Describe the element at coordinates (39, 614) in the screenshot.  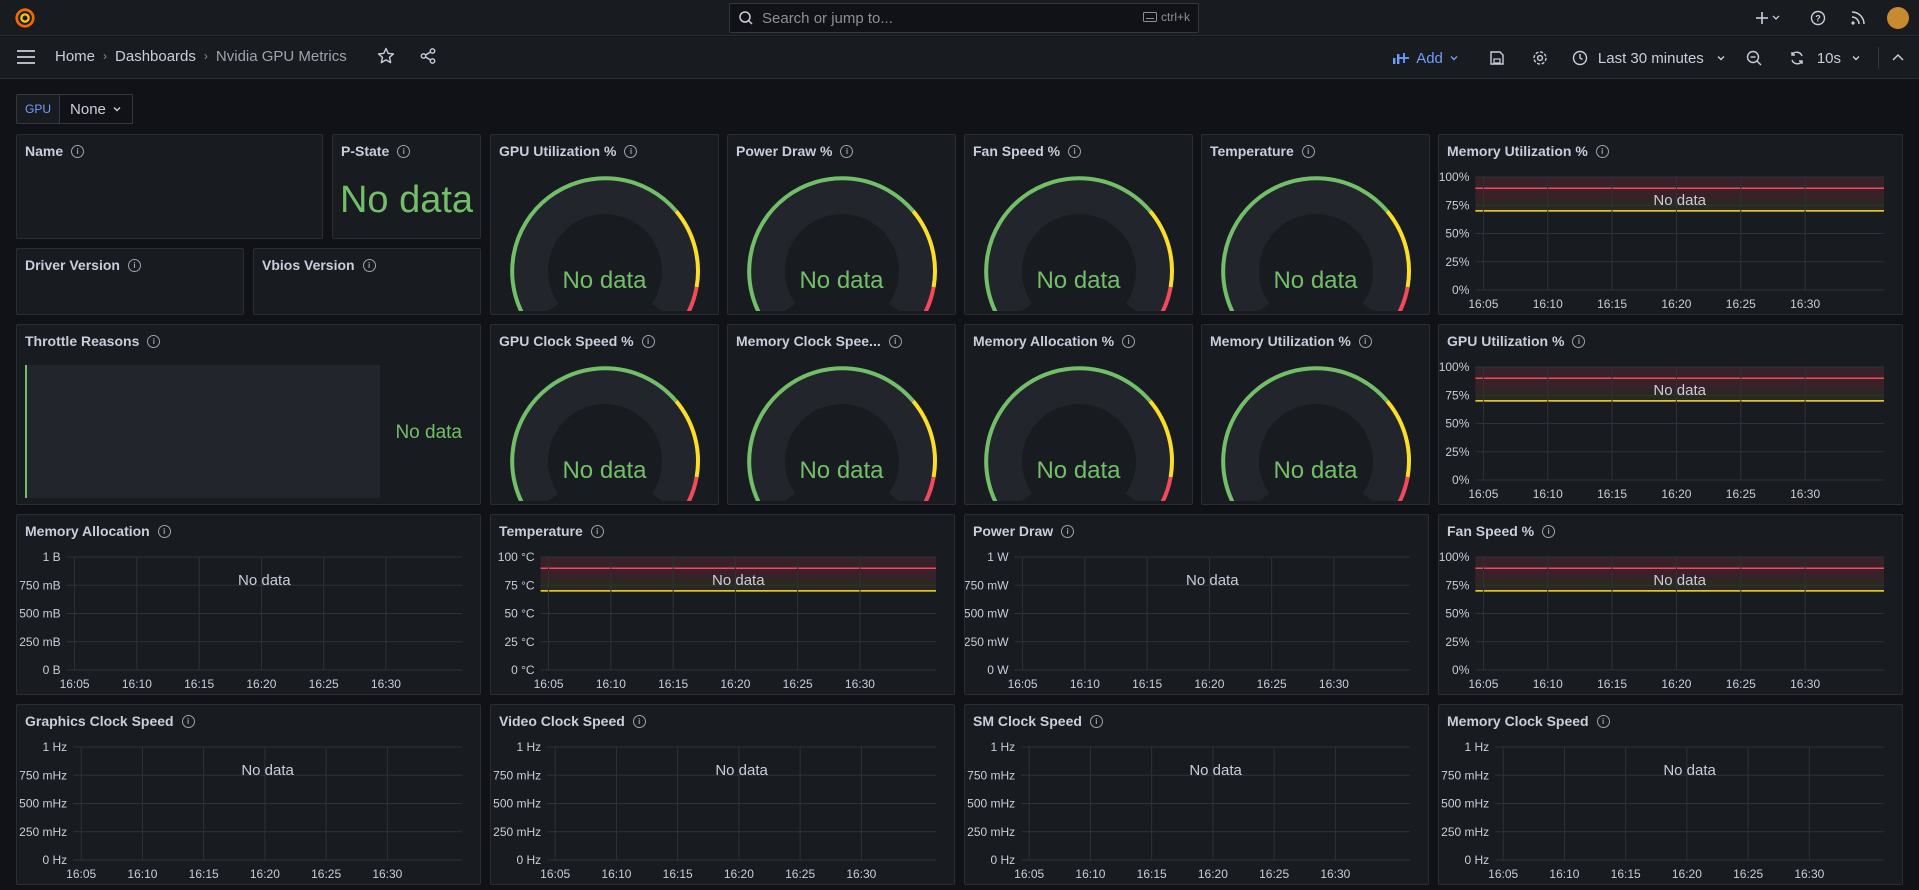
I see `y-tick-label: 500 mB` at that location.